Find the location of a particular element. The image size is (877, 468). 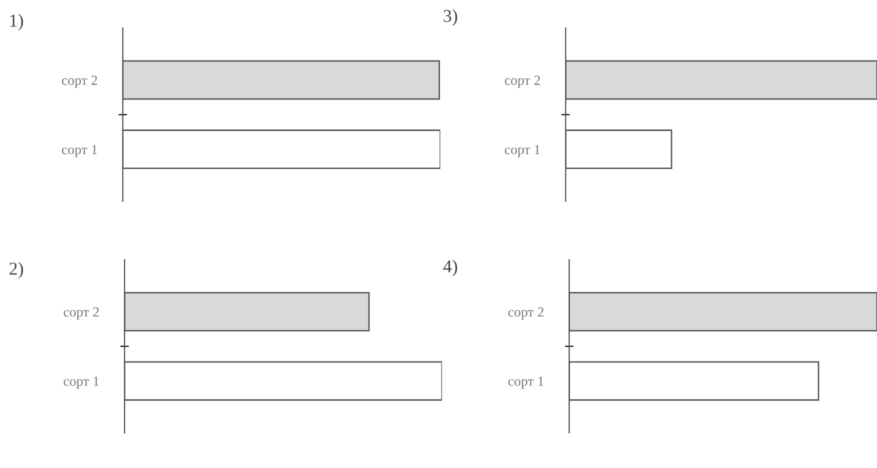

chart-title: 1) is located at coordinates (17, 22).